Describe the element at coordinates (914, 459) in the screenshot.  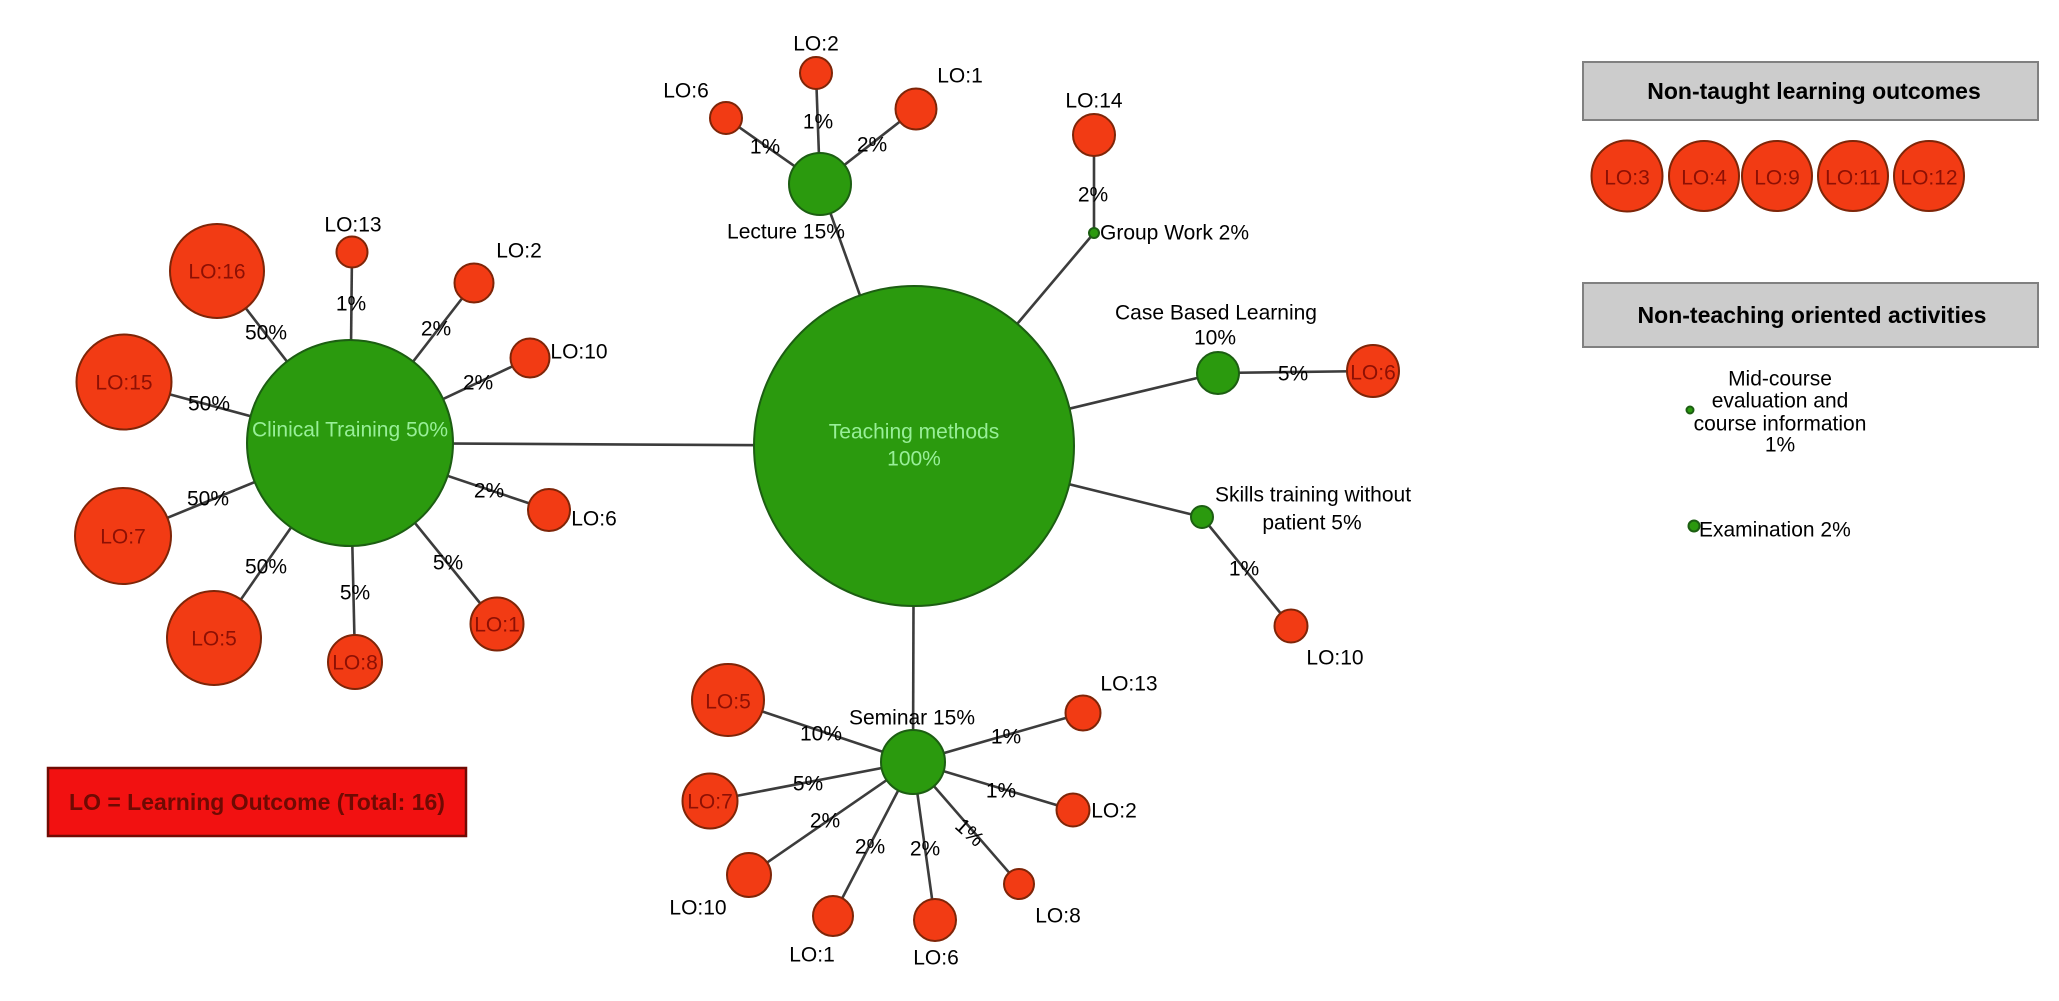
I see `svg-text: 100%` at that location.